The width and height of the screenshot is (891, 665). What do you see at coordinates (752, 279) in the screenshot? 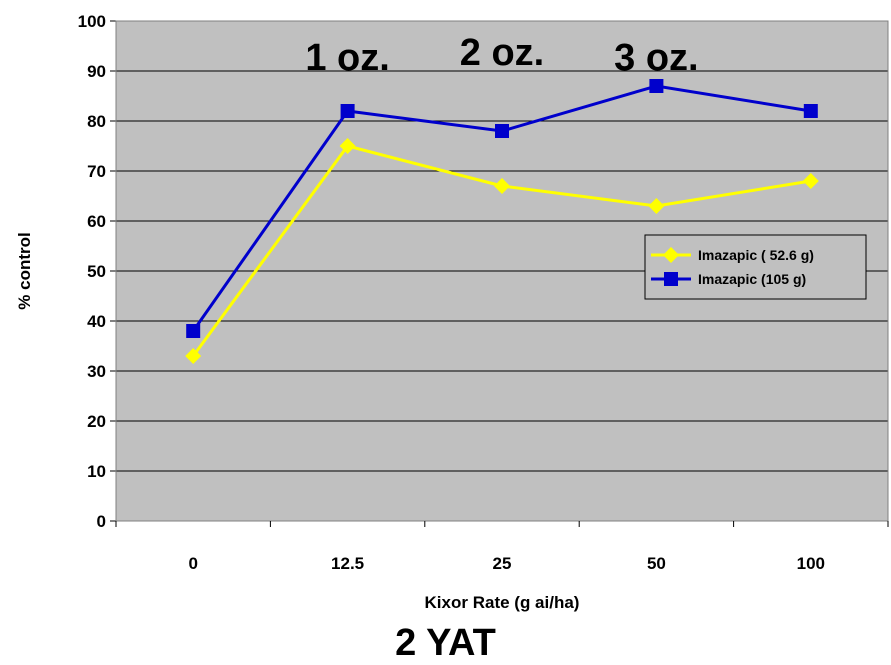
I see `legend-label: Imazapic (105 g)` at bounding box center [752, 279].